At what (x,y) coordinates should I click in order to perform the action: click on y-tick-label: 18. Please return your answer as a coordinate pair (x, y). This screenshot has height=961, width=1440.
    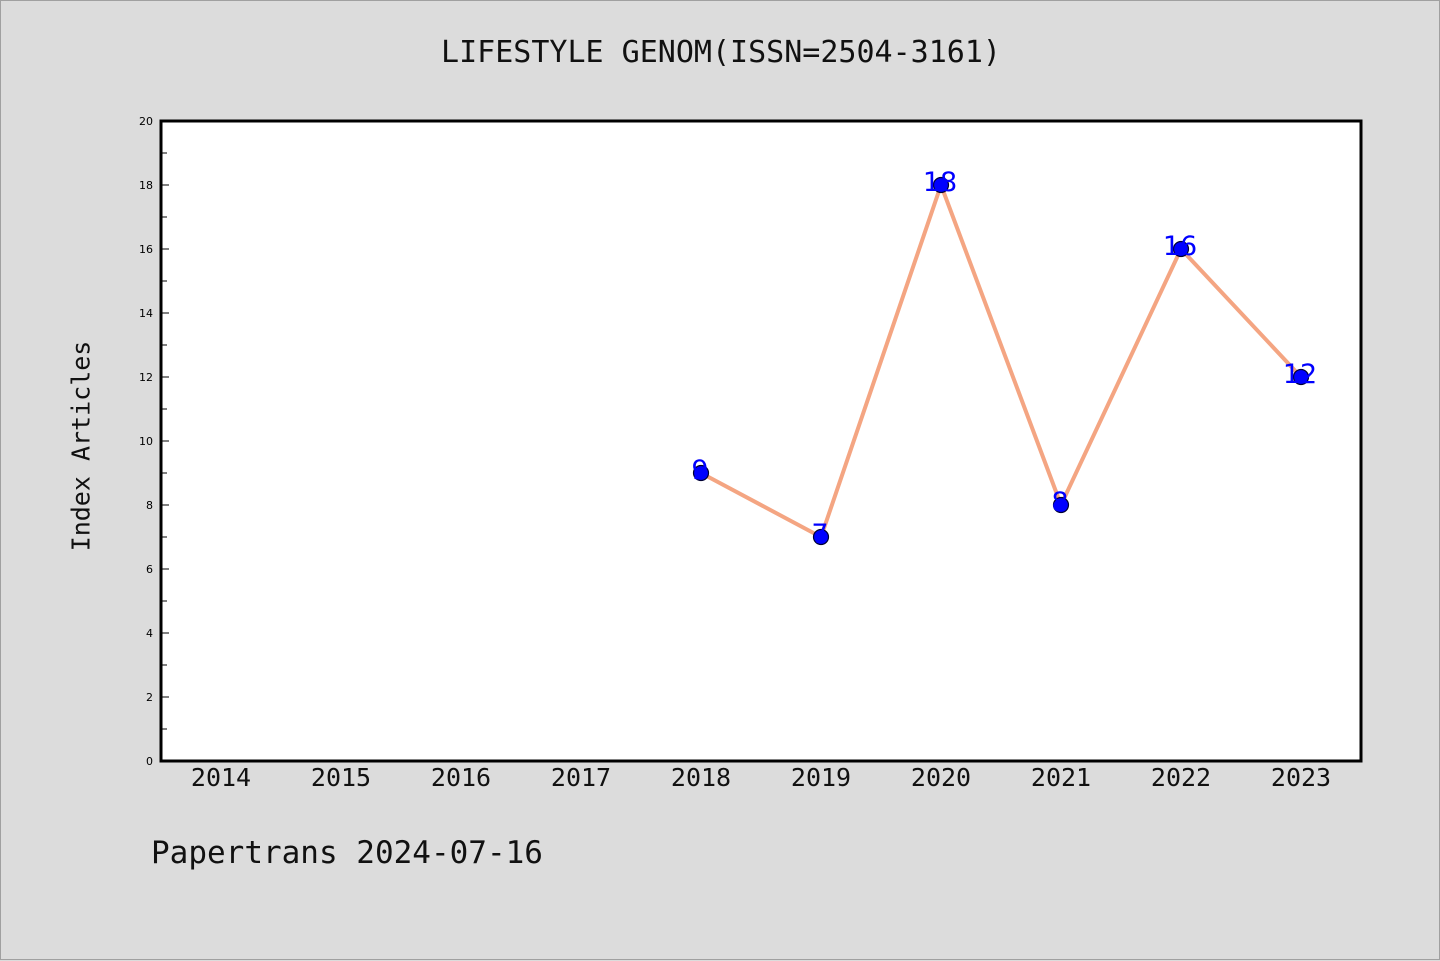
    Looking at the image, I should click on (146, 185).